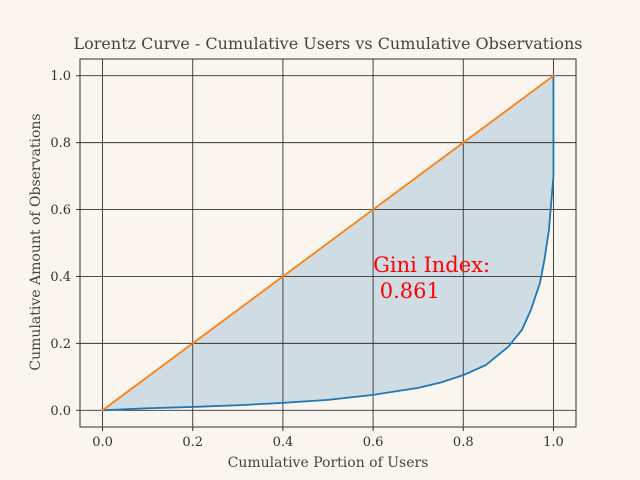 The image size is (640, 480). What do you see at coordinates (431, 265) in the screenshot?
I see `gini-index-label: Gini Index:` at bounding box center [431, 265].